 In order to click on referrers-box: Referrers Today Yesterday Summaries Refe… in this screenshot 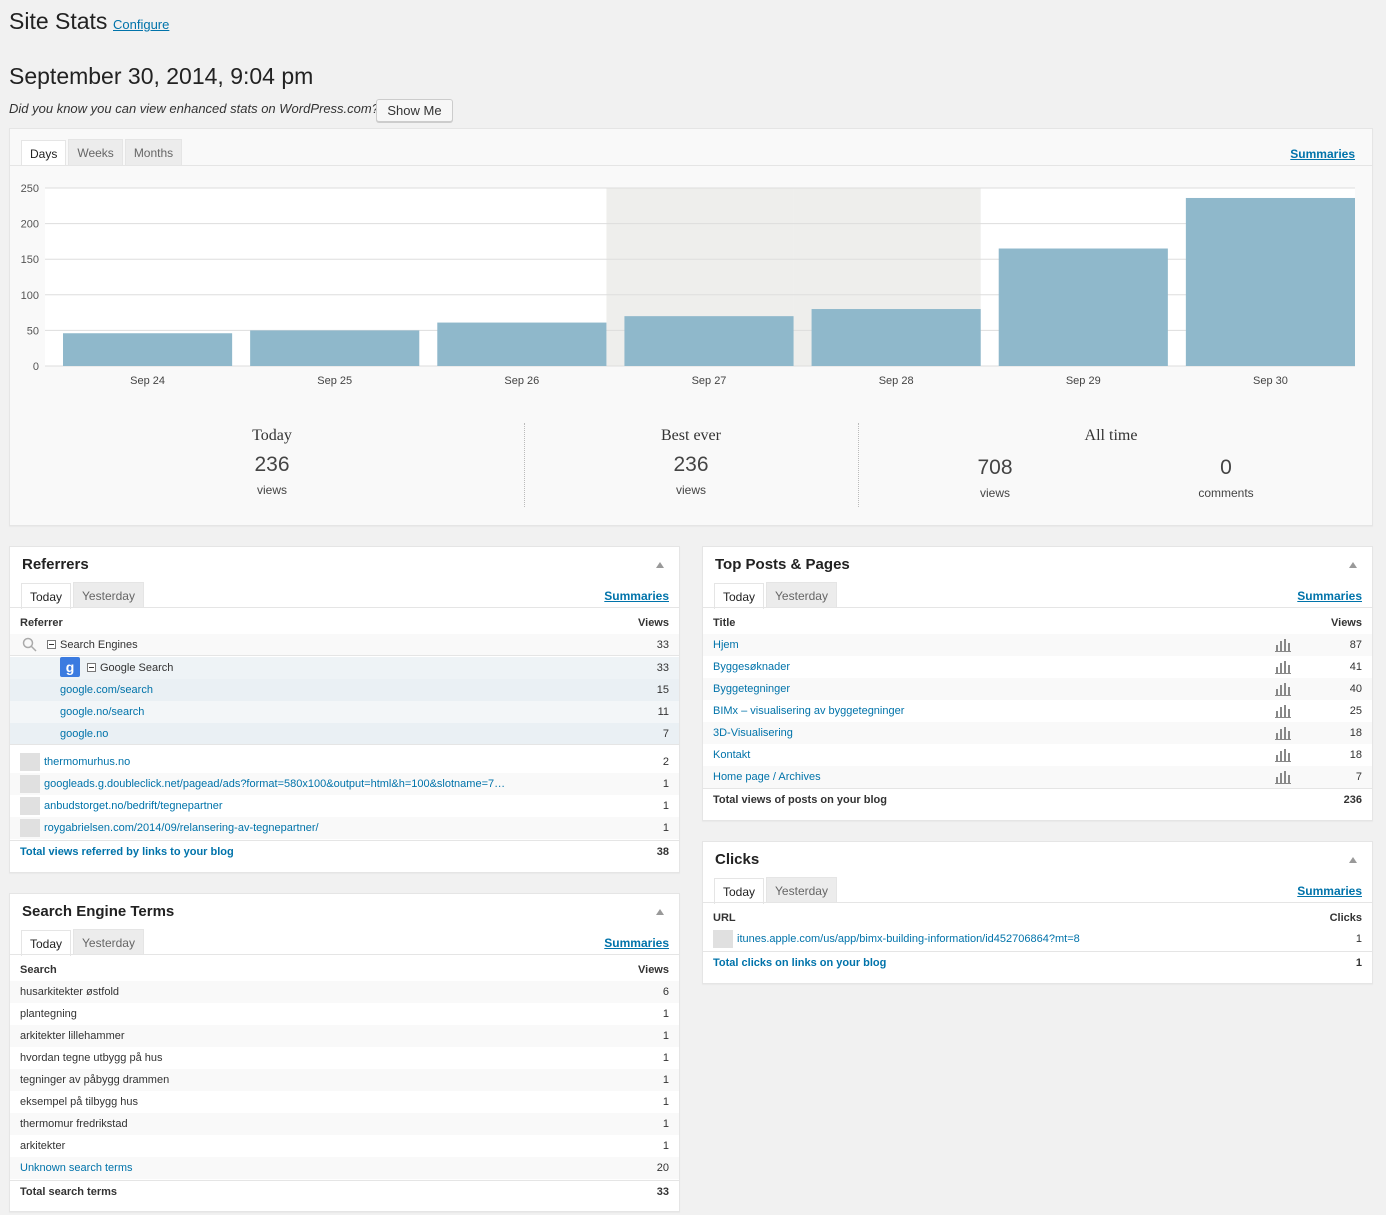, I will do `click(344, 709)`.